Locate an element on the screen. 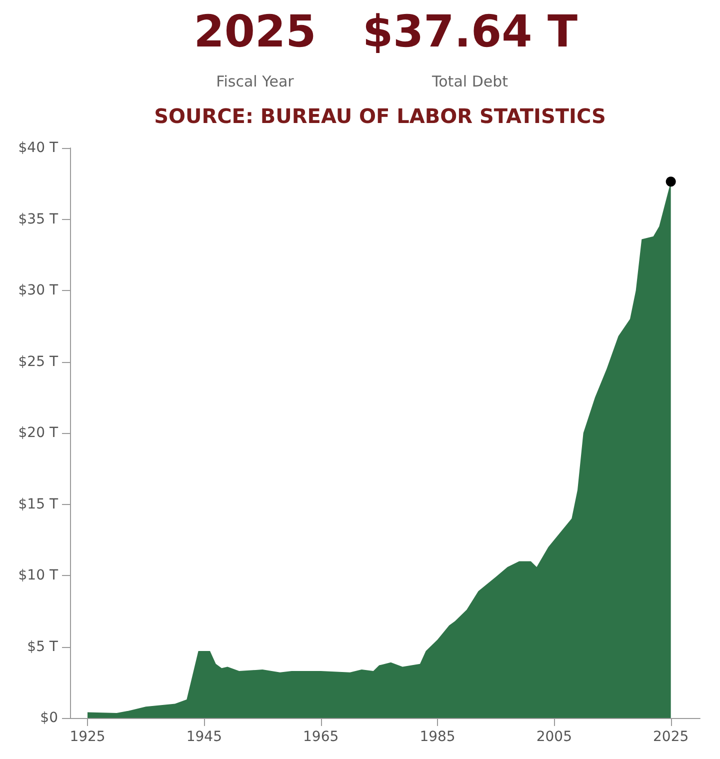 This screenshot has width=720, height=759. source-note: SOURCE: BUREAU OF LABOR STATISTICS is located at coordinates (380, 116).